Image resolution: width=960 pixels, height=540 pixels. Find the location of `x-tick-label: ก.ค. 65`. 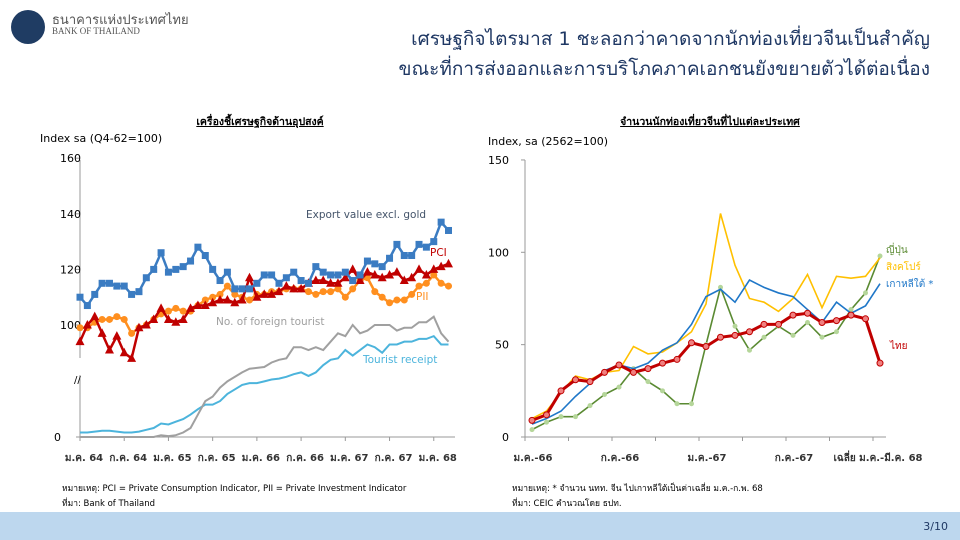

x-tick-label: ก.ค. 65 is located at coordinates (217, 458).